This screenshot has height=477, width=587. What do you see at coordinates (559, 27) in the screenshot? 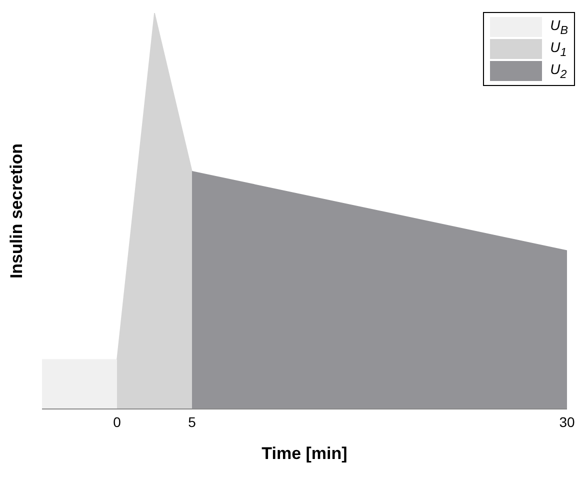
I see `legend-label: U$_{B}$` at bounding box center [559, 27].